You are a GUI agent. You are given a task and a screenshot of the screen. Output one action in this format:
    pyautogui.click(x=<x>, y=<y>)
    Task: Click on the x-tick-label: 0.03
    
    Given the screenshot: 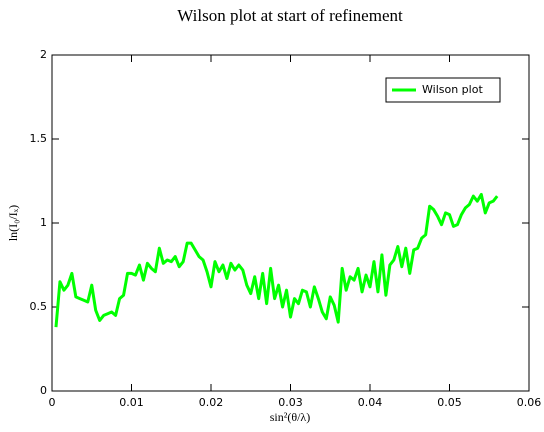 What is the action you would take?
    pyautogui.click(x=290, y=402)
    